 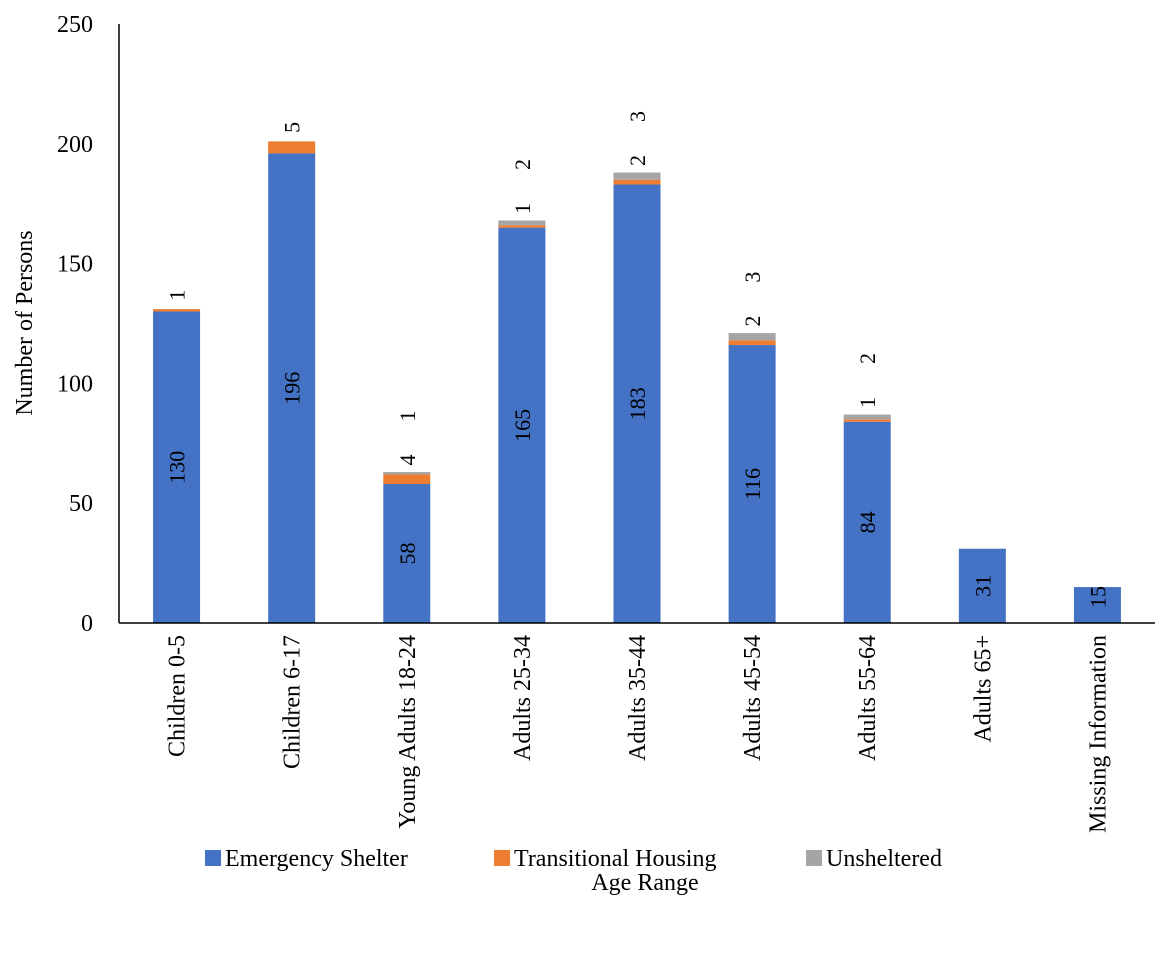 I want to click on legend-item-unsheltered: Unsheltered, so click(x=874, y=859).